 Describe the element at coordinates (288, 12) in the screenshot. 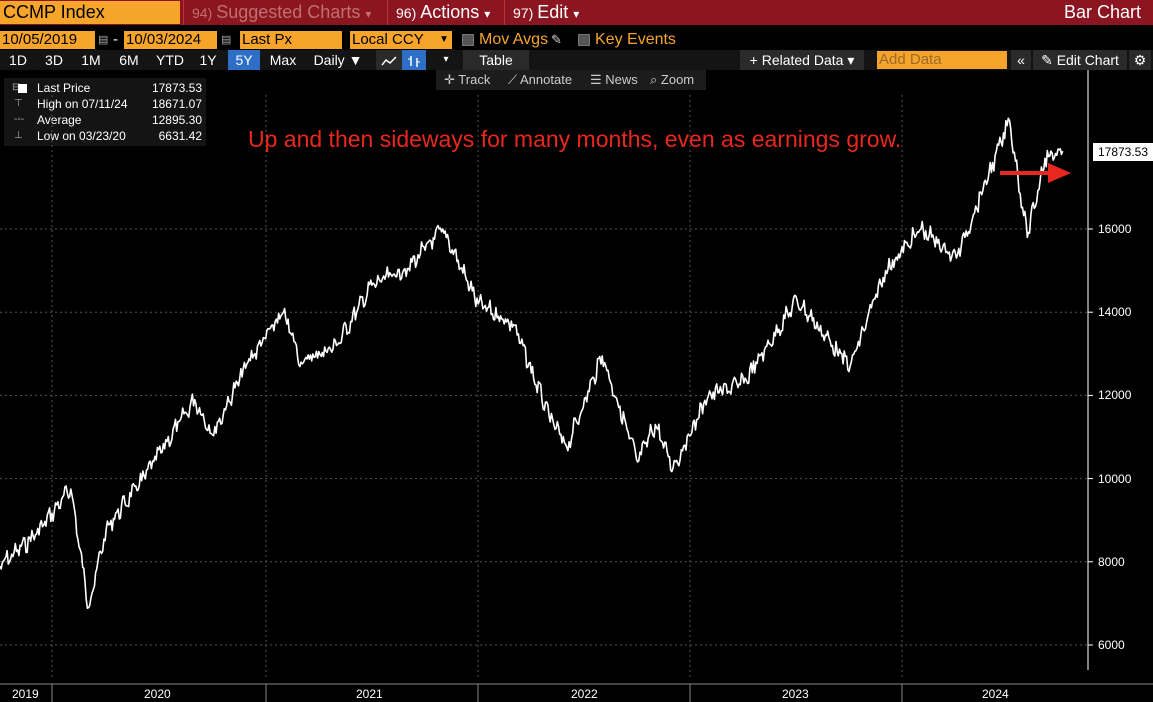

I see `menu-label: Suggested Charts` at that location.